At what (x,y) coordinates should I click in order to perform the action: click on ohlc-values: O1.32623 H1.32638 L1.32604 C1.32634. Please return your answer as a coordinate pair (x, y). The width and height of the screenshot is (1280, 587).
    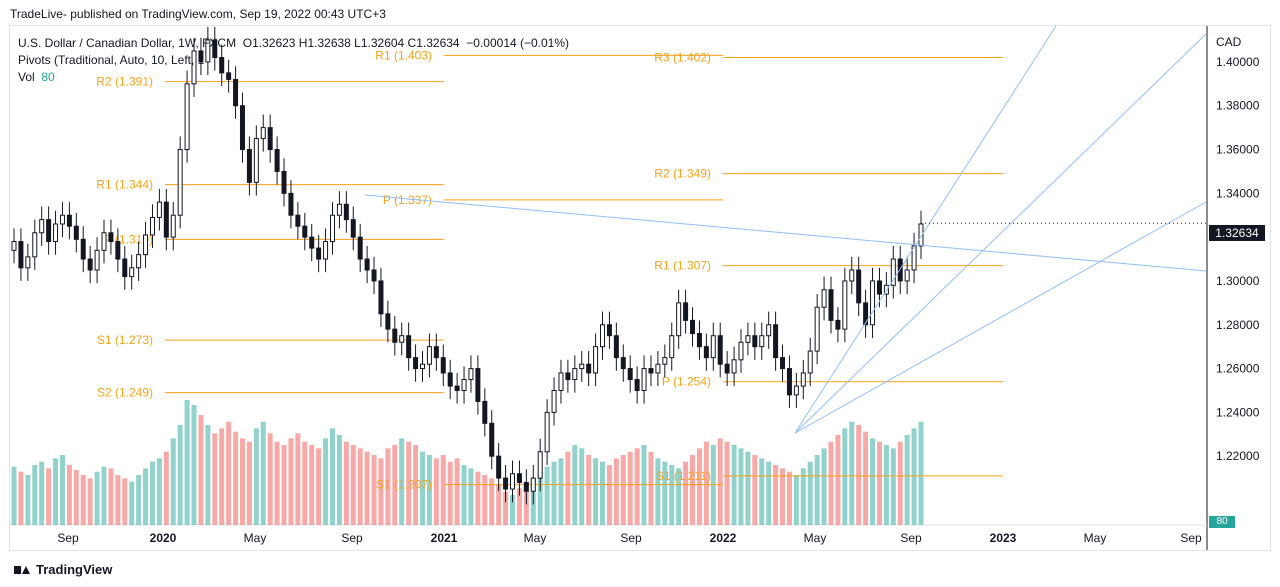
    Looking at the image, I should click on (351, 43).